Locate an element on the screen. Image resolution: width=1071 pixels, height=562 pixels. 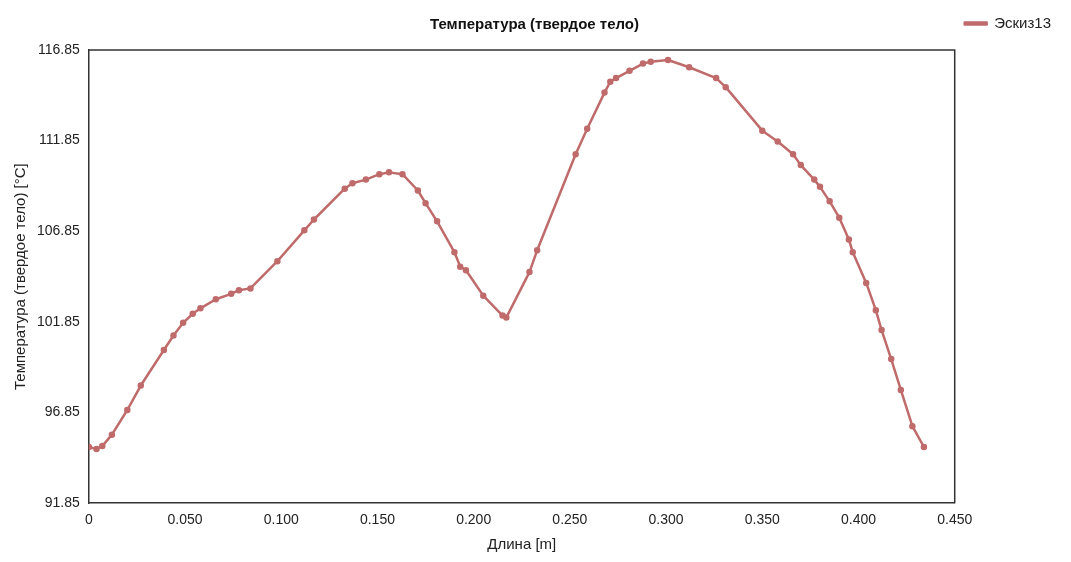
x-tick-label: 0 is located at coordinates (88, 519).